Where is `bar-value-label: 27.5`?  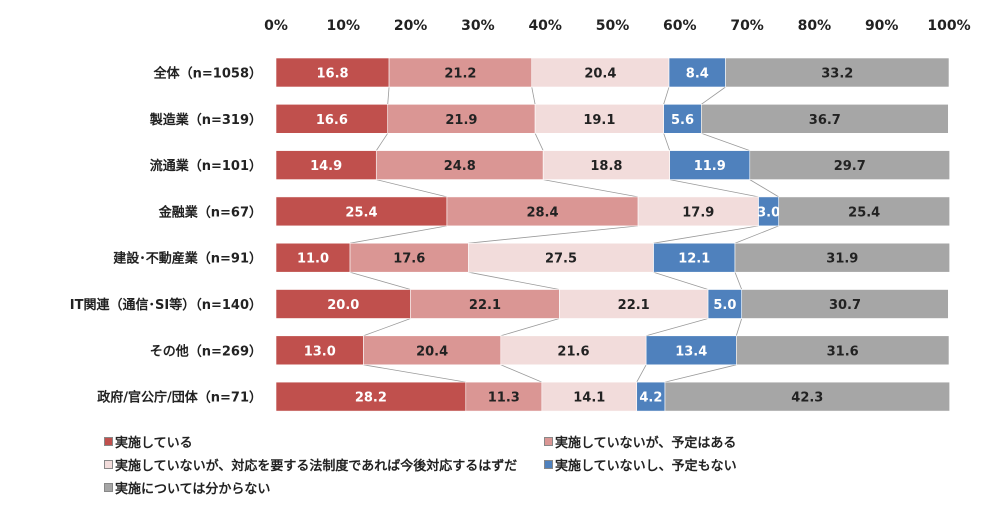 bar-value-label: 27.5 is located at coordinates (561, 259).